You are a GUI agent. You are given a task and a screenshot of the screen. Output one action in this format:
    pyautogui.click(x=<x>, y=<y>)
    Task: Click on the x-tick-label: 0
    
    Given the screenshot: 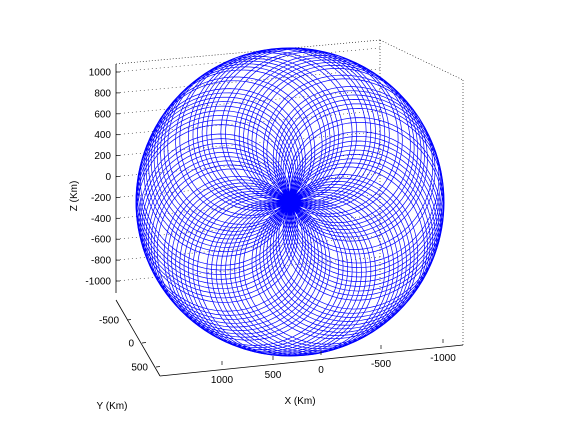 What is the action you would take?
    pyautogui.click(x=321, y=370)
    